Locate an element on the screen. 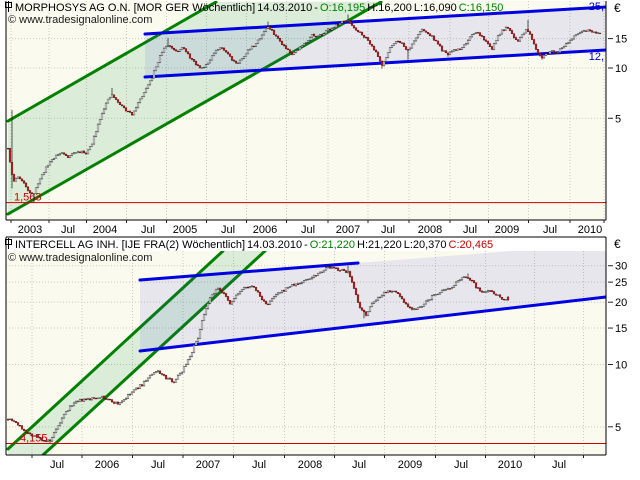 This screenshot has height=480, width=640. high-value: H:16,200 is located at coordinates (389, 8).